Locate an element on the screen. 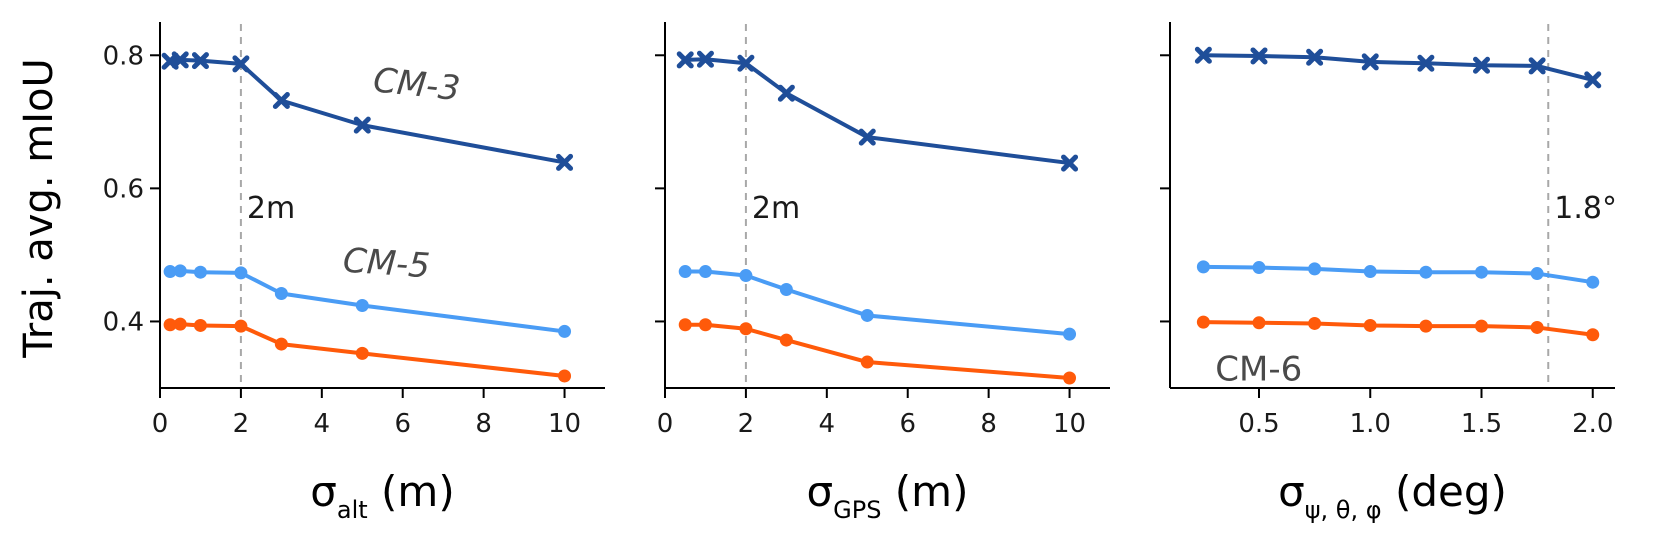 The width and height of the screenshot is (1661, 550). x-tick-label: 0.5 is located at coordinates (1258, 424).